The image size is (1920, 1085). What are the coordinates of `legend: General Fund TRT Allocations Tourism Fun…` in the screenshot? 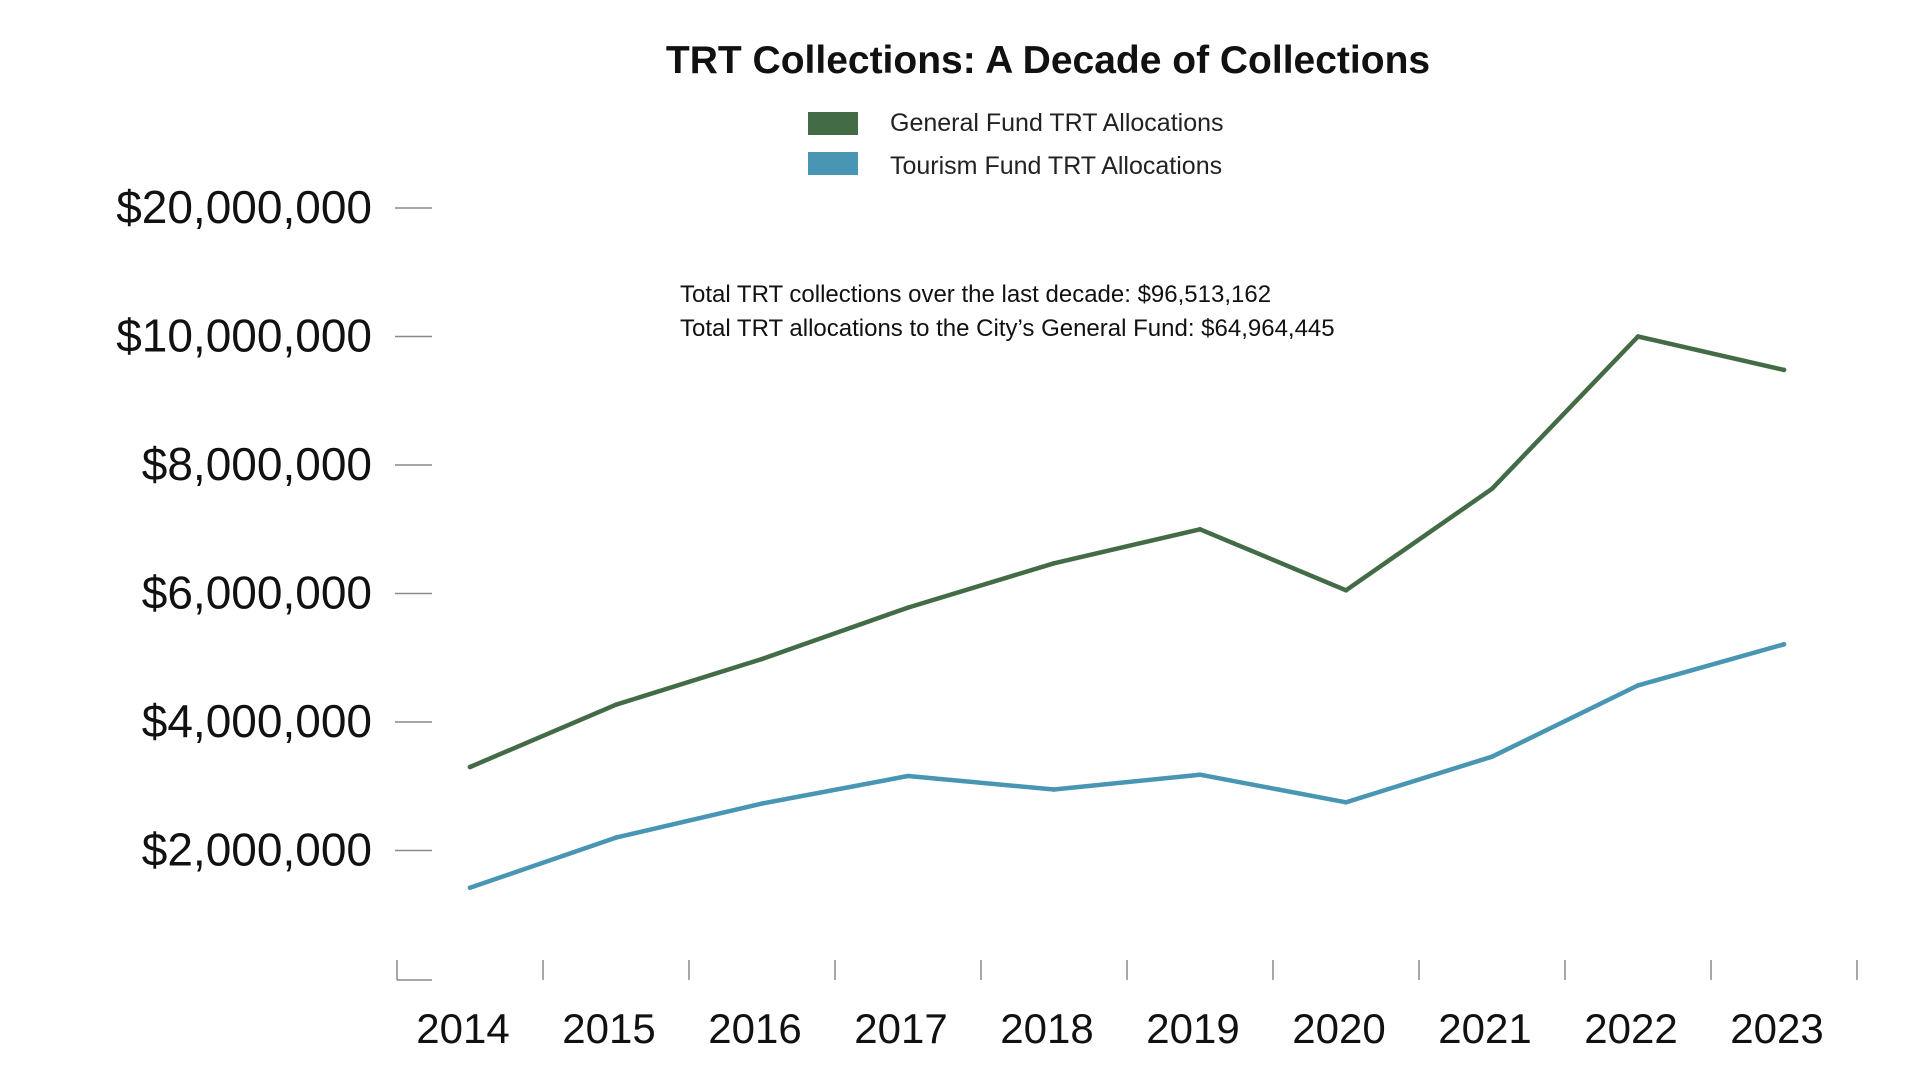 It's located at (1016, 144).